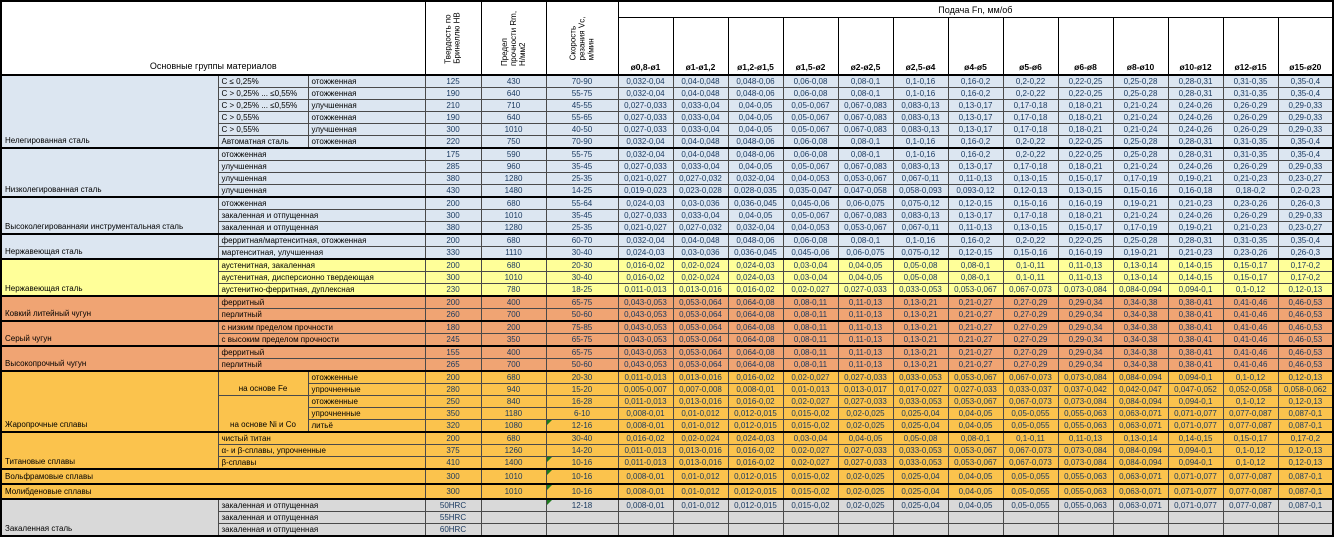  I want to click on feed-cell: 0,064-0,08, so click(755, 302).